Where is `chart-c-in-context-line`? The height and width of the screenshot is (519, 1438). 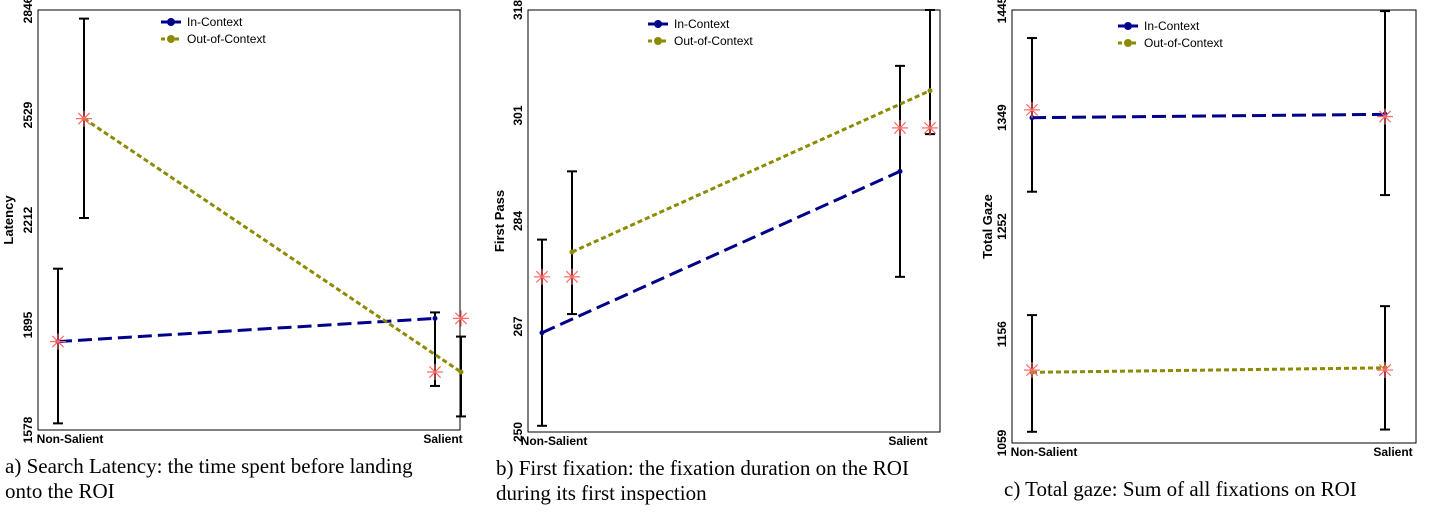
chart-c-in-context-line is located at coordinates (1208, 116).